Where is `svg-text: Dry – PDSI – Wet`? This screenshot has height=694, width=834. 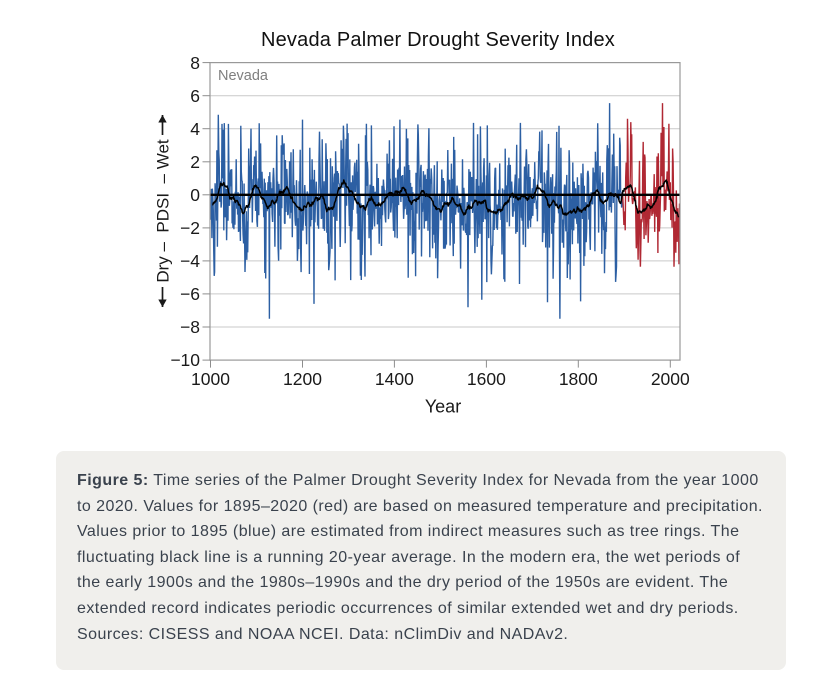 svg-text: Dry – PDSI – Wet is located at coordinates (163, 211).